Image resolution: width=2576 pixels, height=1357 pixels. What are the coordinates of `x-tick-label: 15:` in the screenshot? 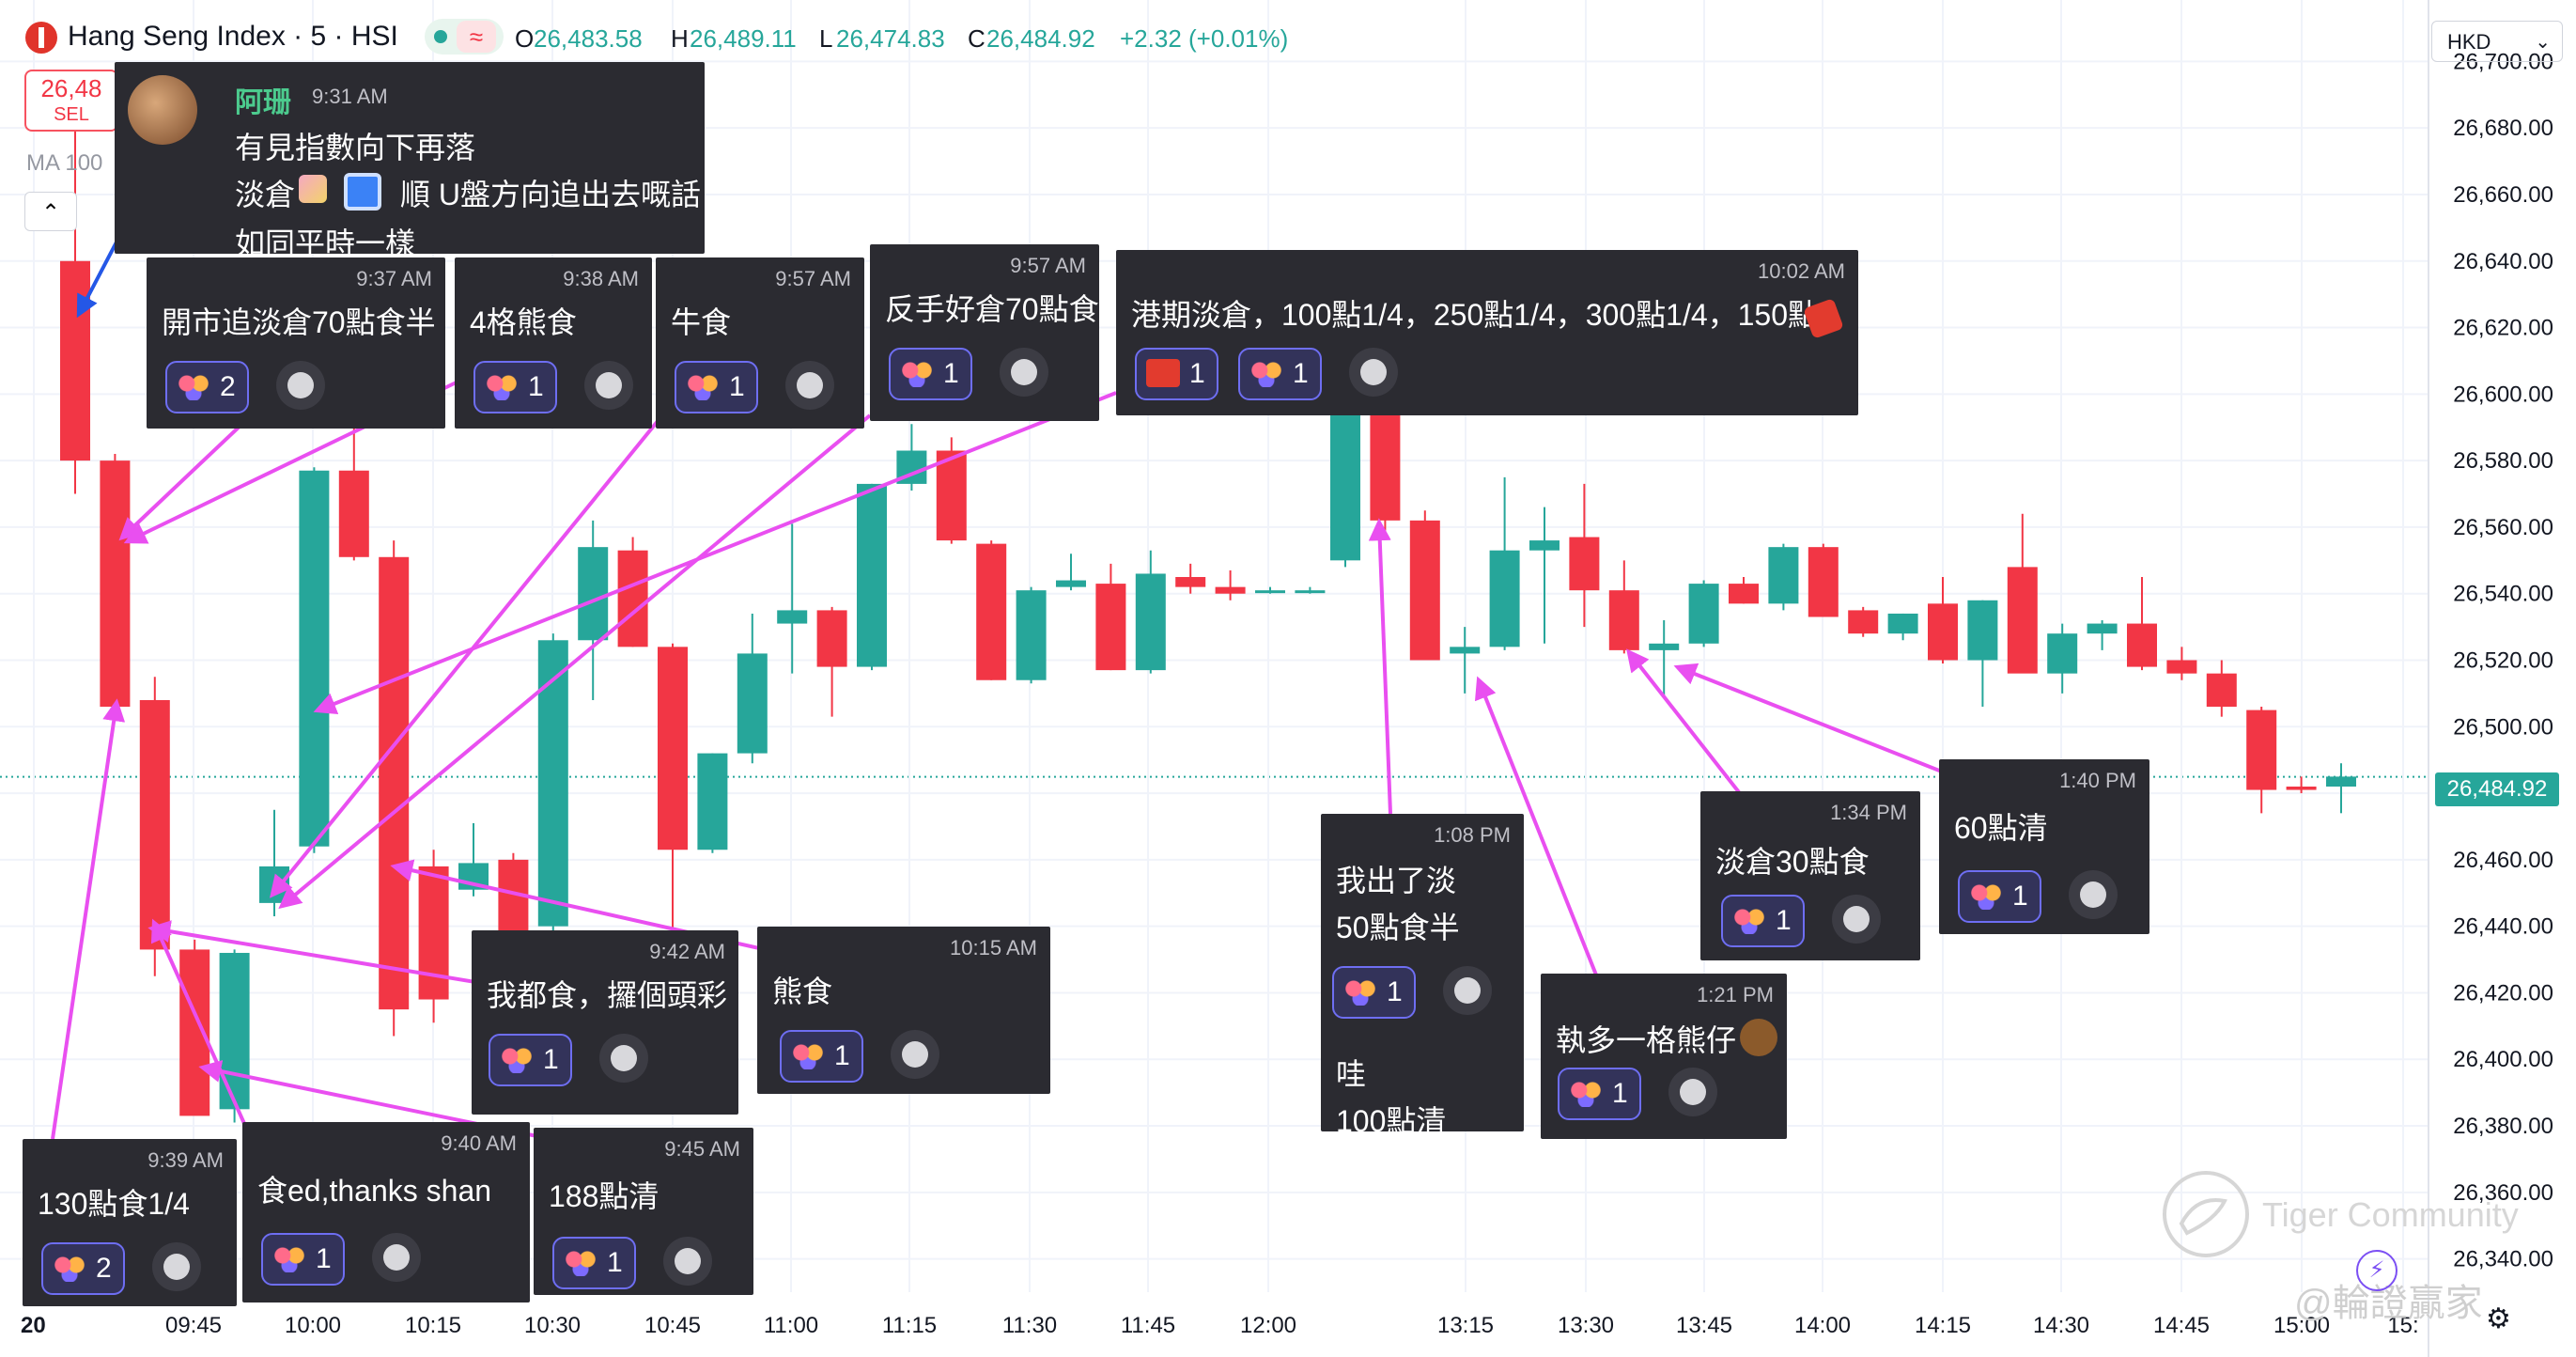 It's located at (2402, 1325).